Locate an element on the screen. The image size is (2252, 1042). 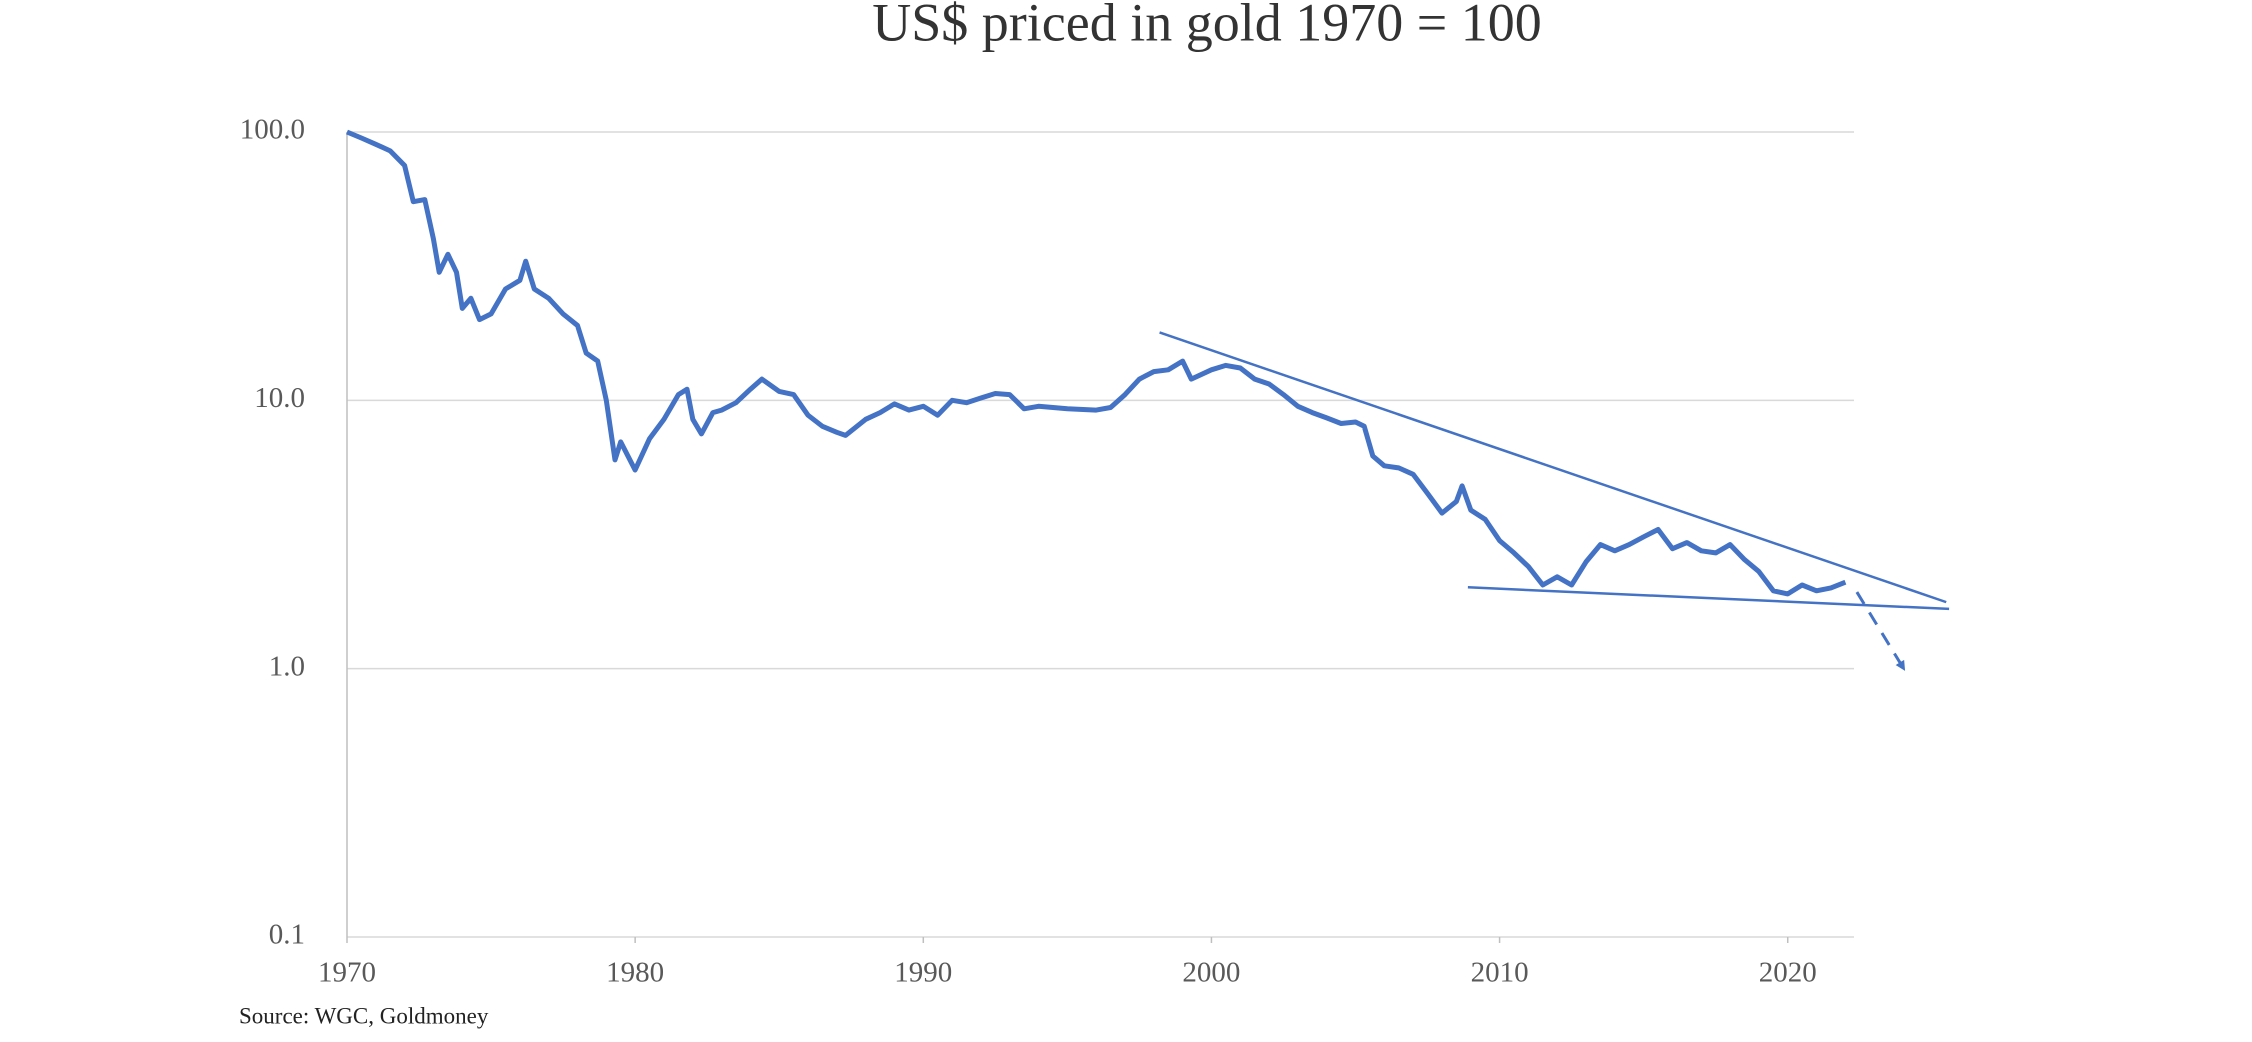
x-tick-label: 2020 is located at coordinates (1788, 973).